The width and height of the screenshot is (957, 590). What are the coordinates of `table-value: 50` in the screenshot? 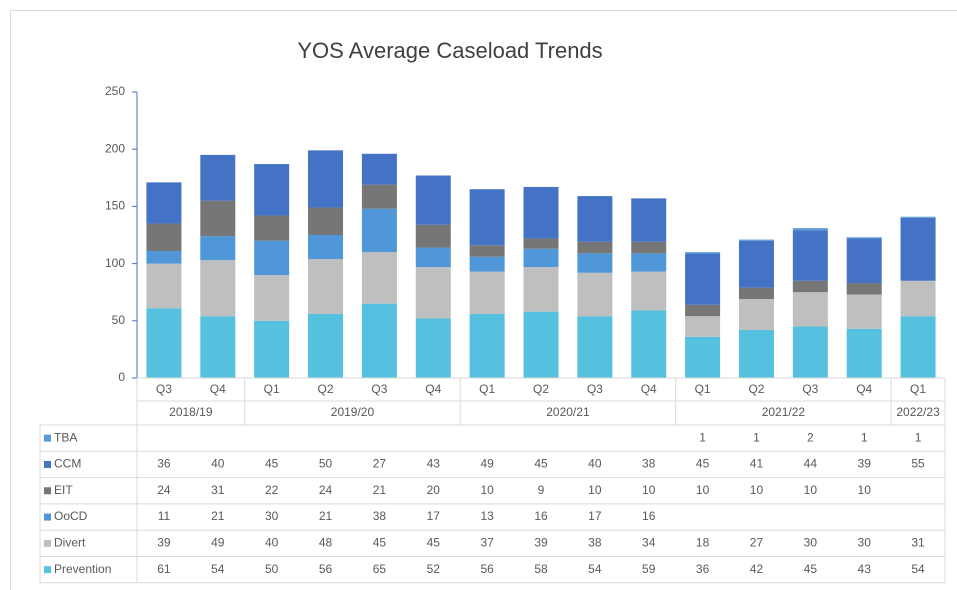 It's located at (272, 569).